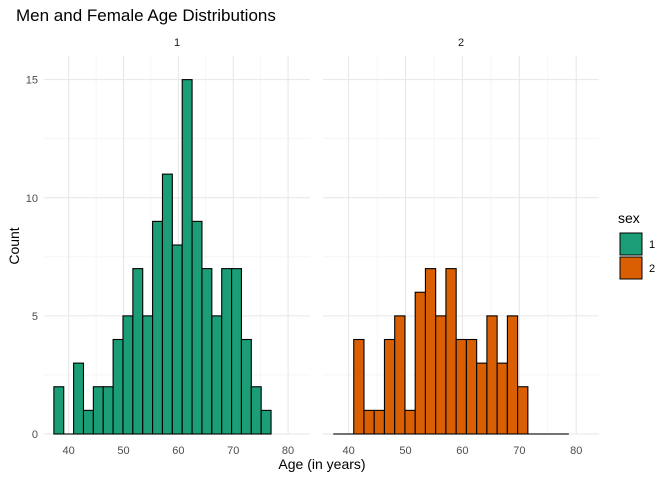  Describe the element at coordinates (177, 43) in the screenshot. I see `facet-strip-label-1: 1` at that location.